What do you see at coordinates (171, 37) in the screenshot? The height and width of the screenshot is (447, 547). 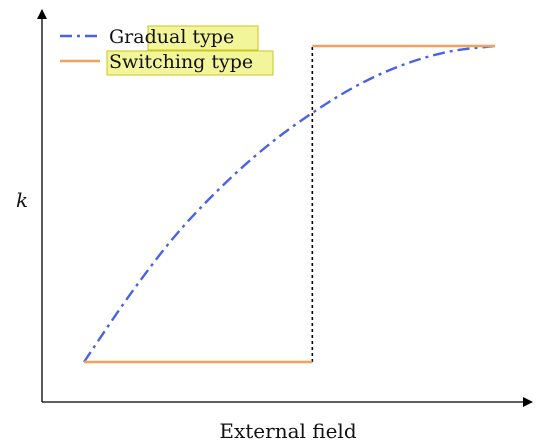 I see `legend-label-gradual: Gradual type` at bounding box center [171, 37].